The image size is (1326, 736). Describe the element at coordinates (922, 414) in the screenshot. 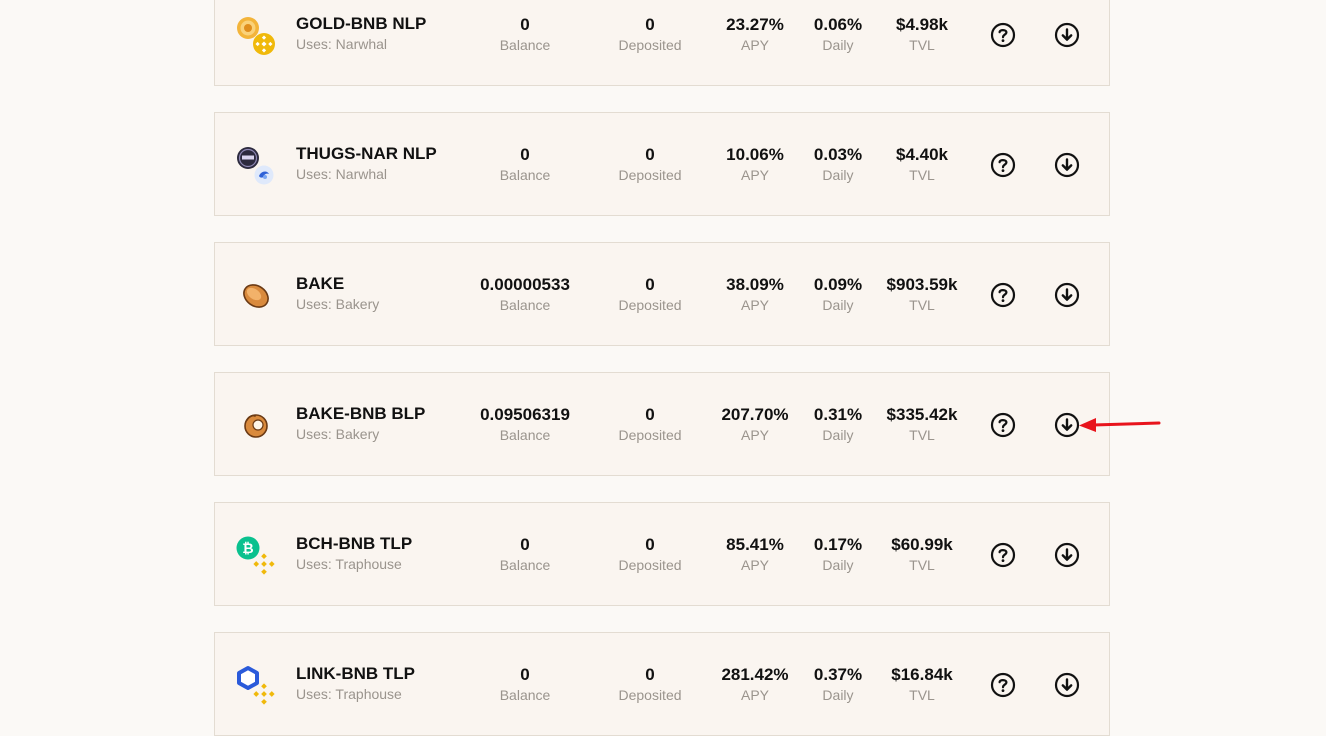

I see `tvl-value: $335.42k` at that location.